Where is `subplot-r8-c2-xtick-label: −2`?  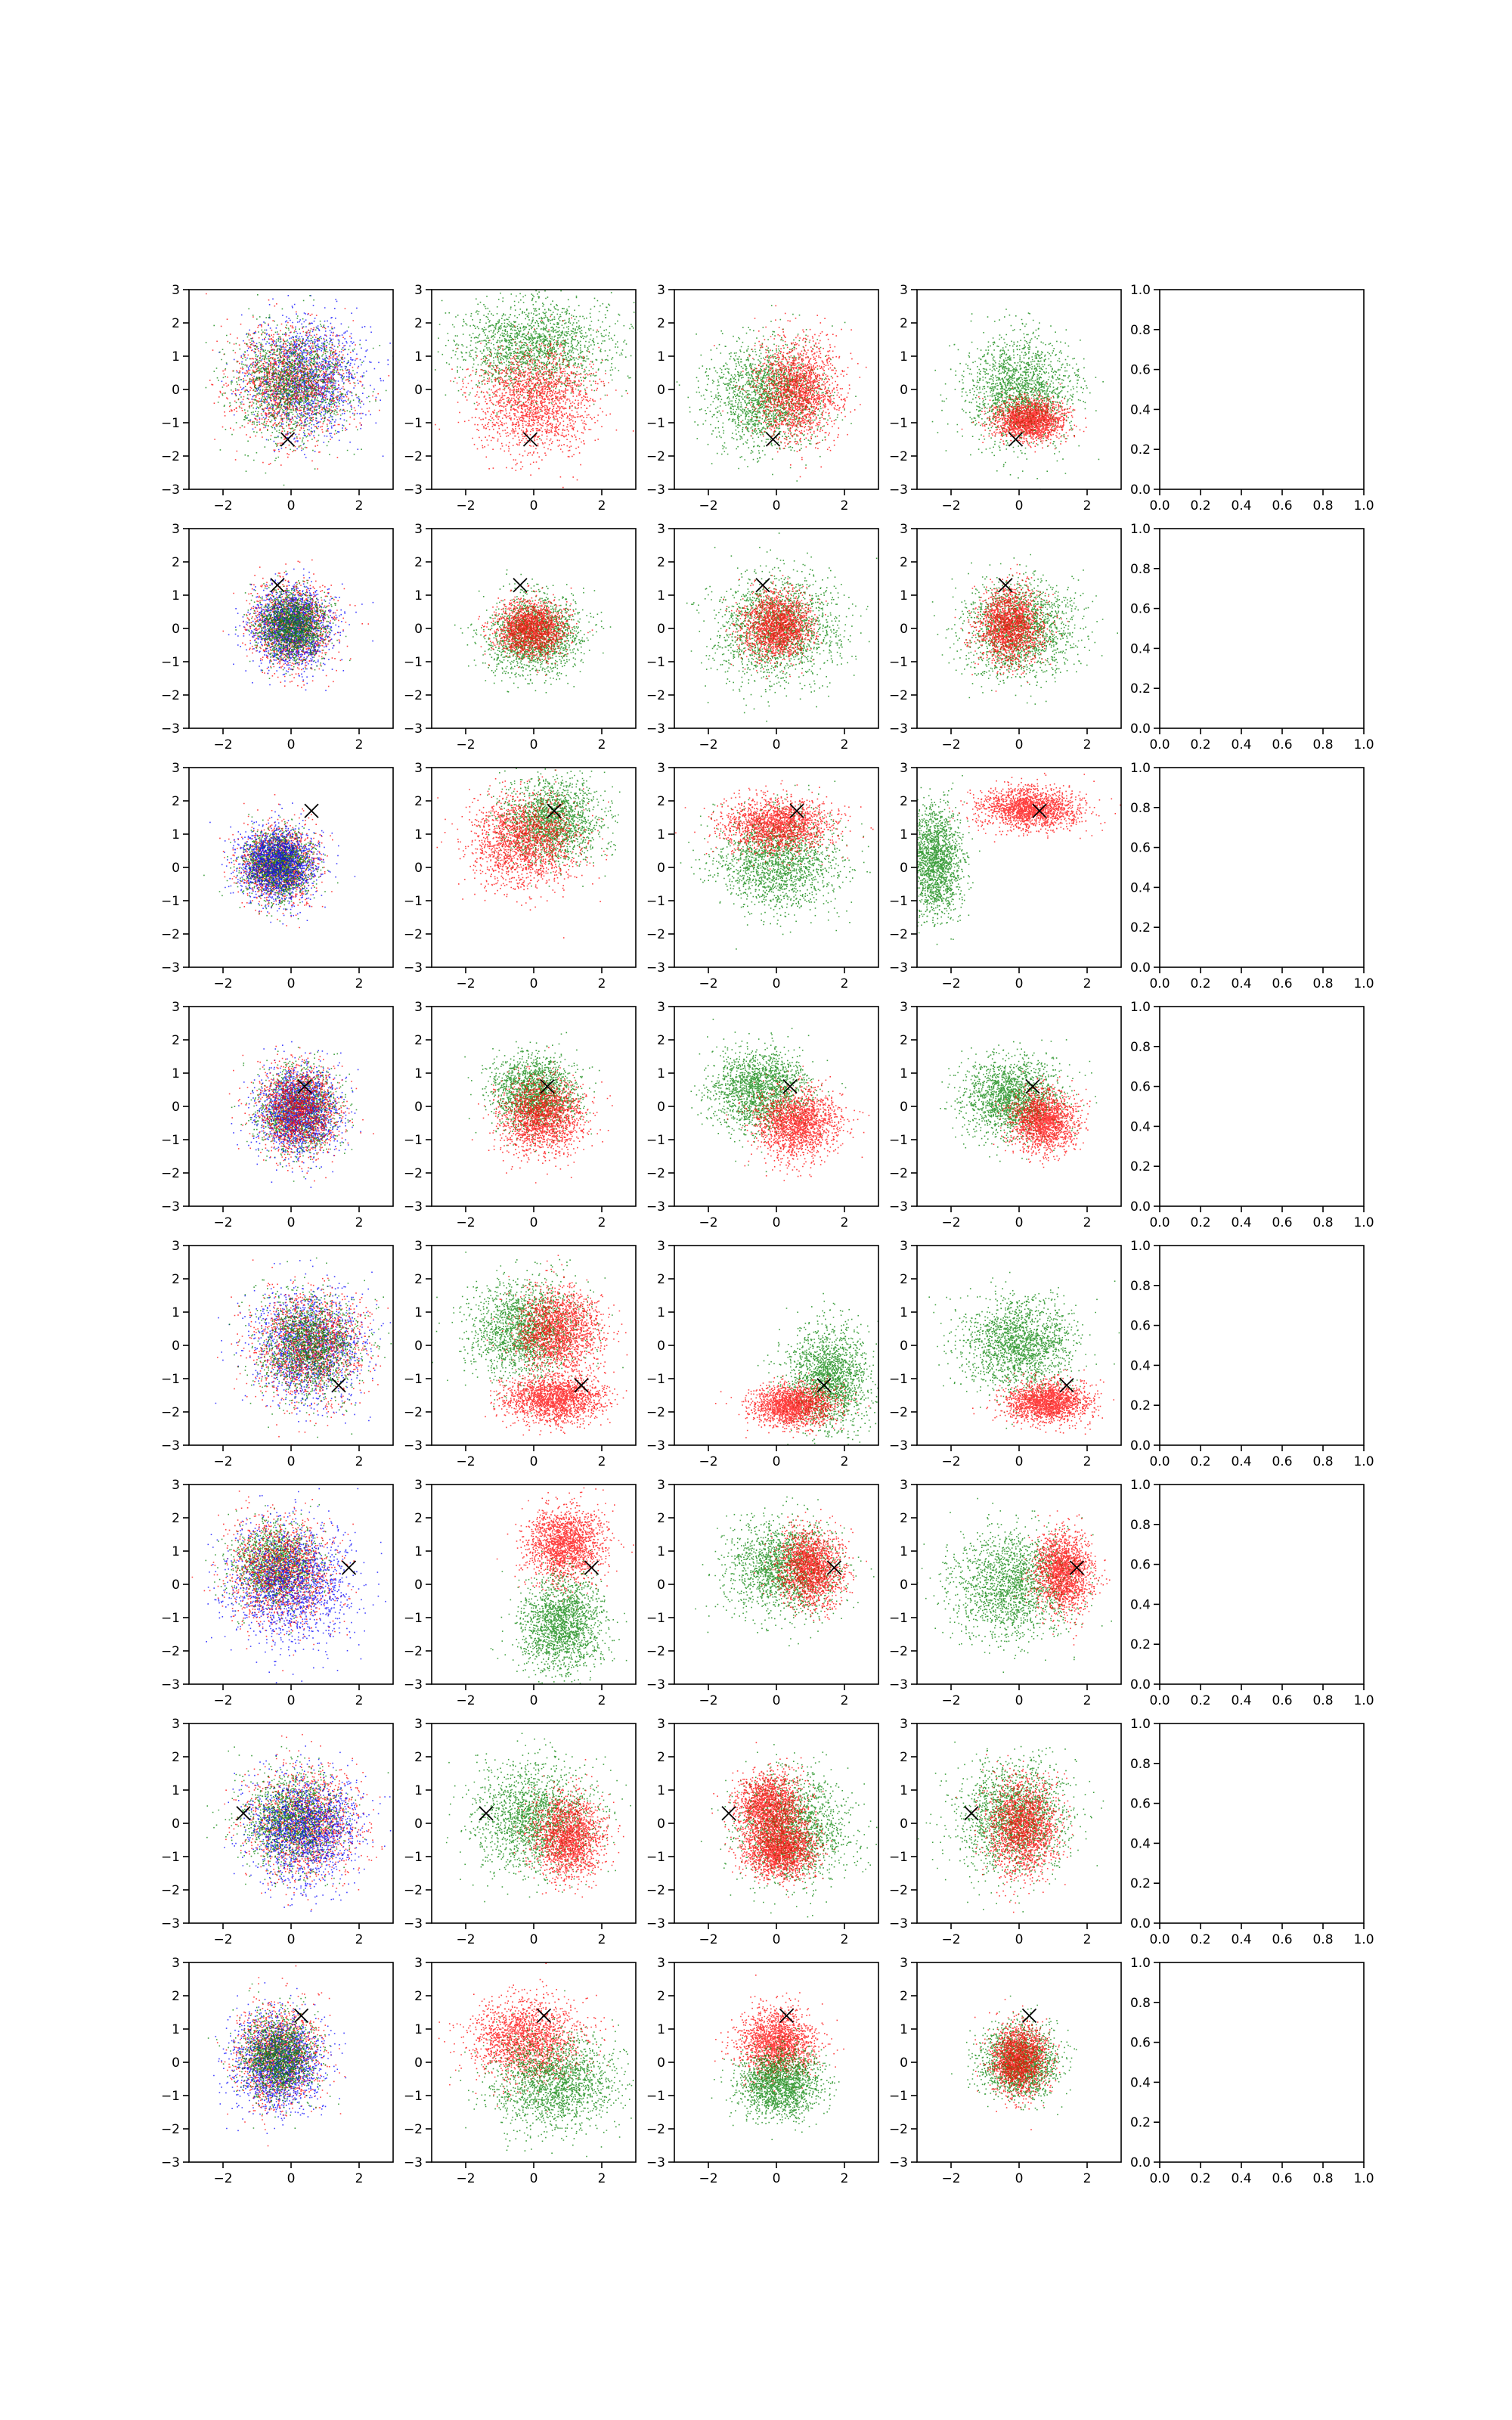
subplot-r8-c2-xtick-label: −2 is located at coordinates (465, 2178).